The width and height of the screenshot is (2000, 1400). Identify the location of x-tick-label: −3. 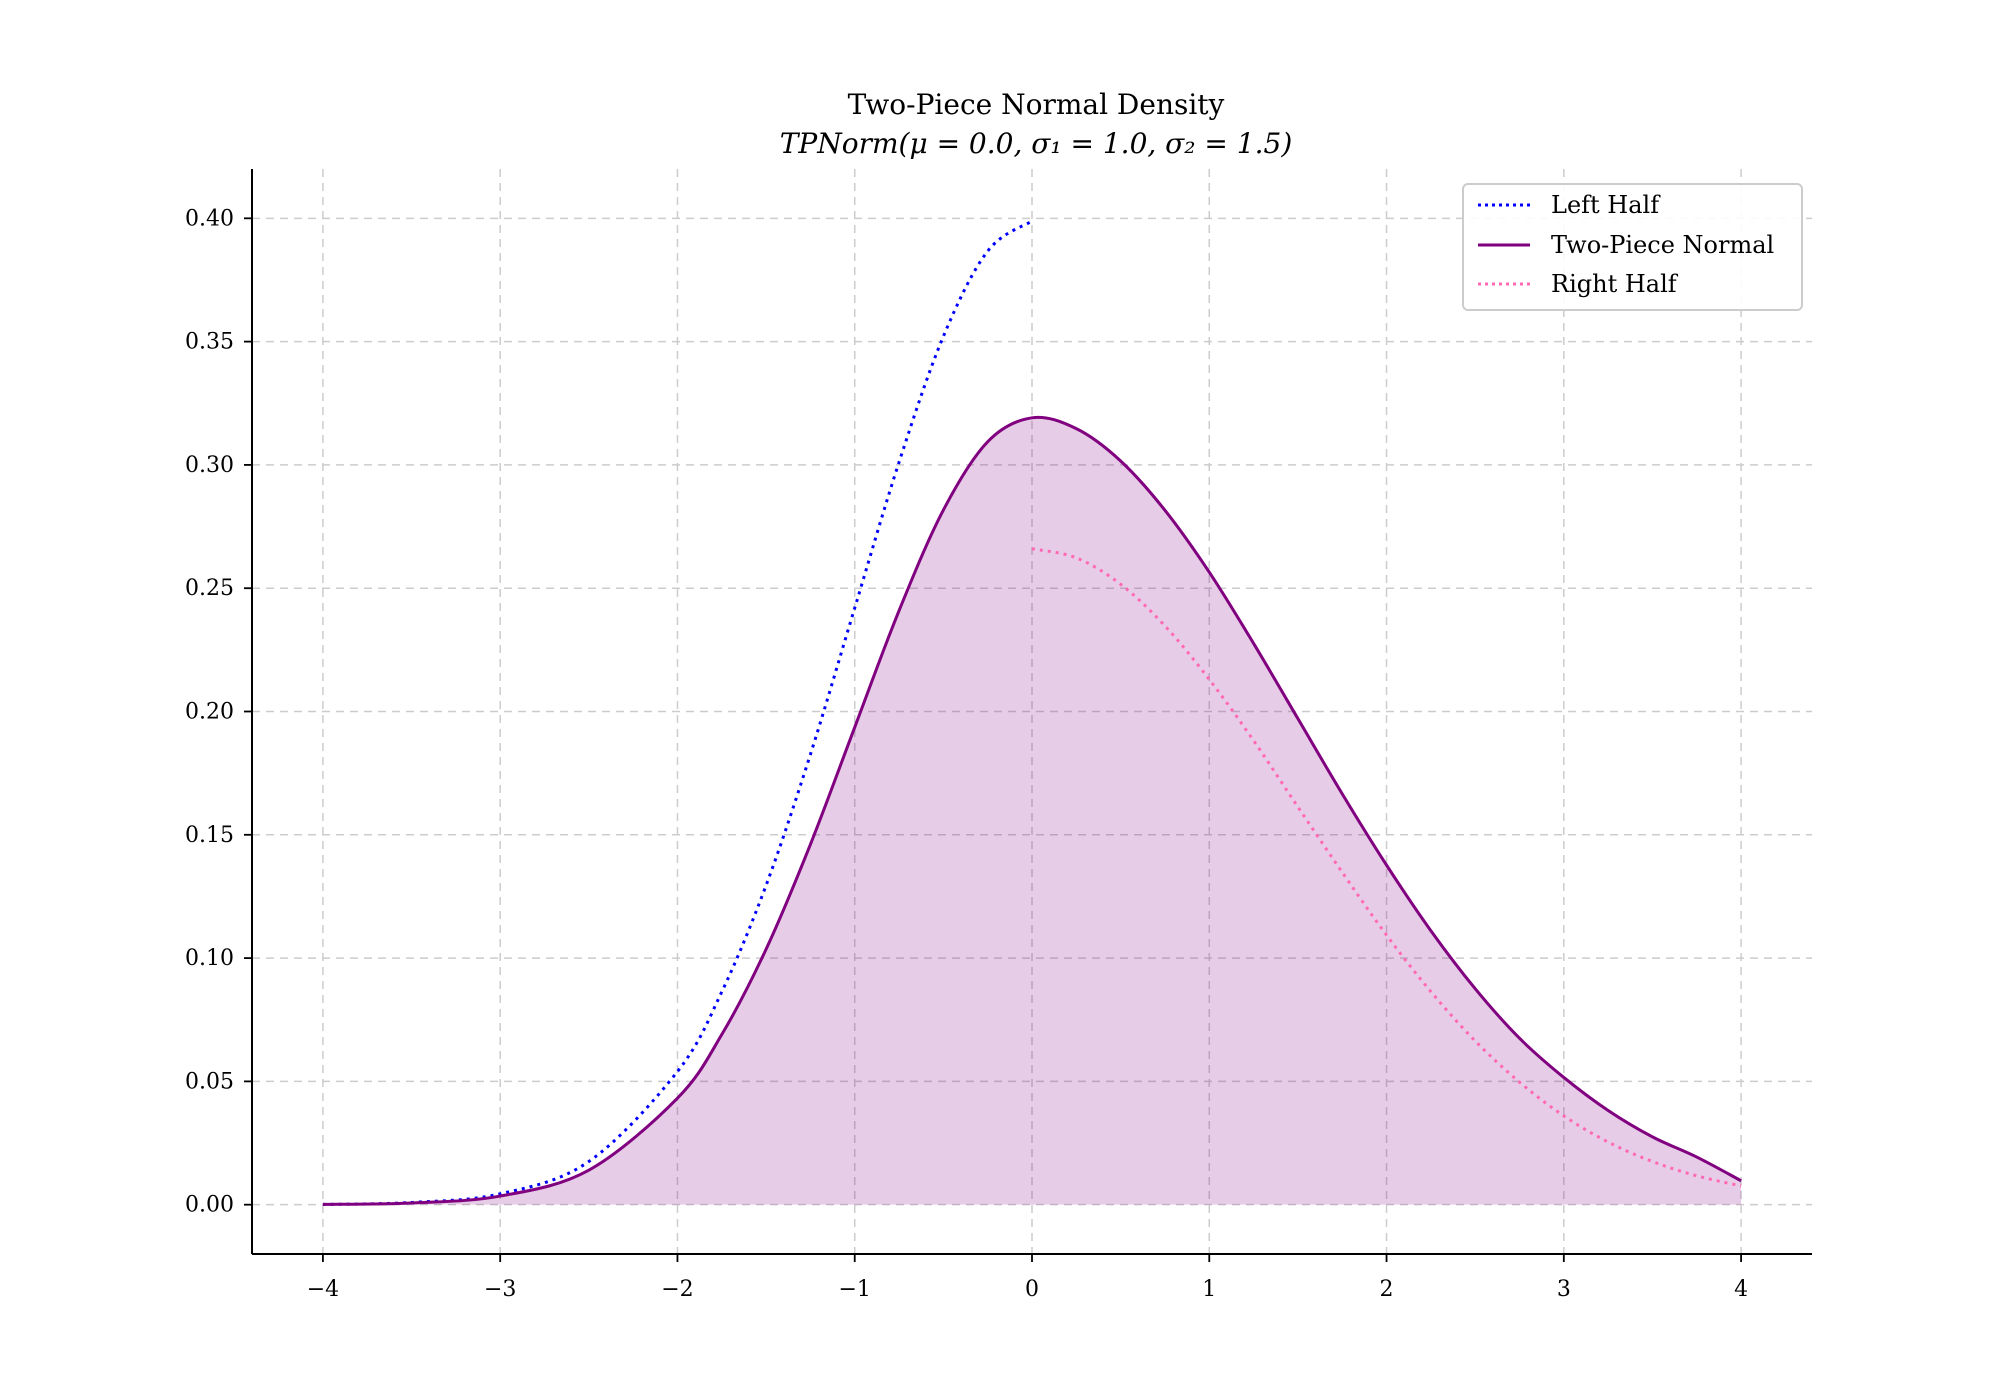
(500, 1289).